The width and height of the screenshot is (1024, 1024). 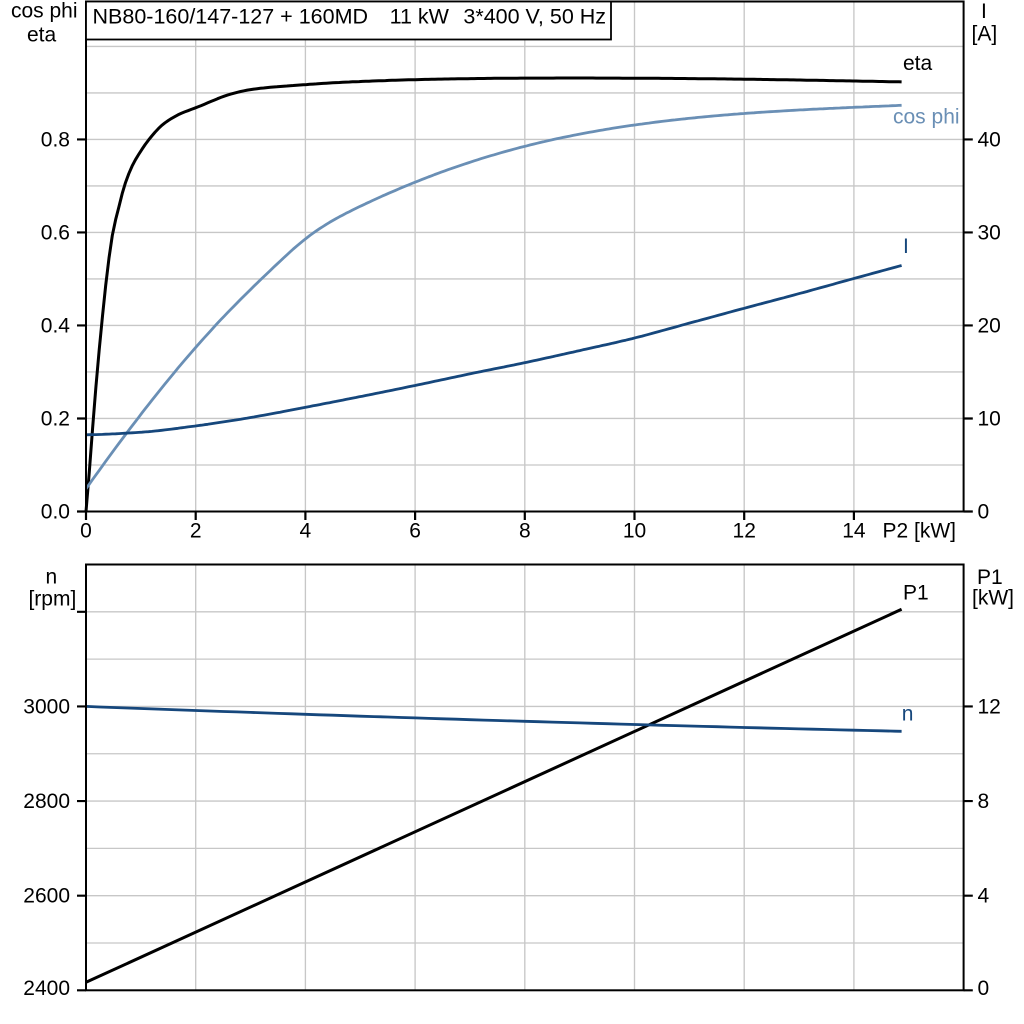 What do you see at coordinates (993, 597) in the screenshot?
I see `svg-text: [kW]` at bounding box center [993, 597].